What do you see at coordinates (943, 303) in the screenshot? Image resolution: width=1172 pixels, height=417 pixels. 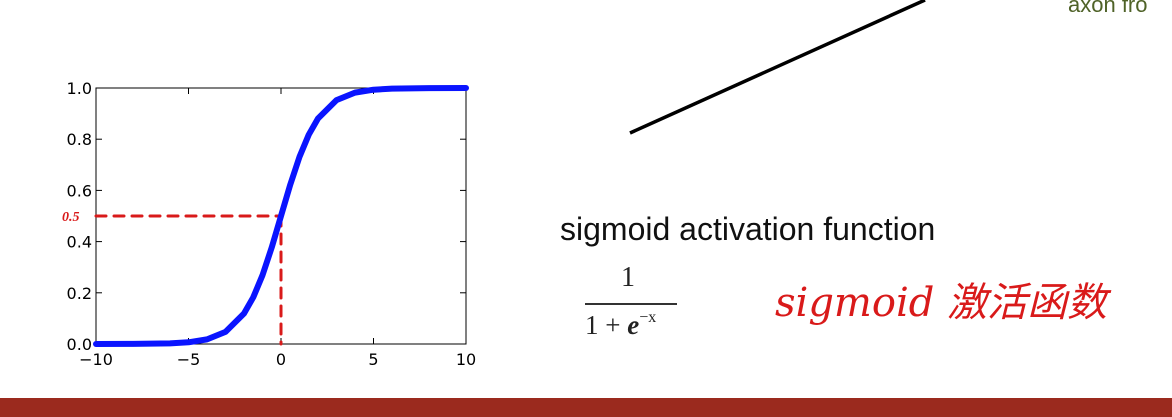 I see `handwritten-note: sigmoid 激活函数` at bounding box center [943, 303].